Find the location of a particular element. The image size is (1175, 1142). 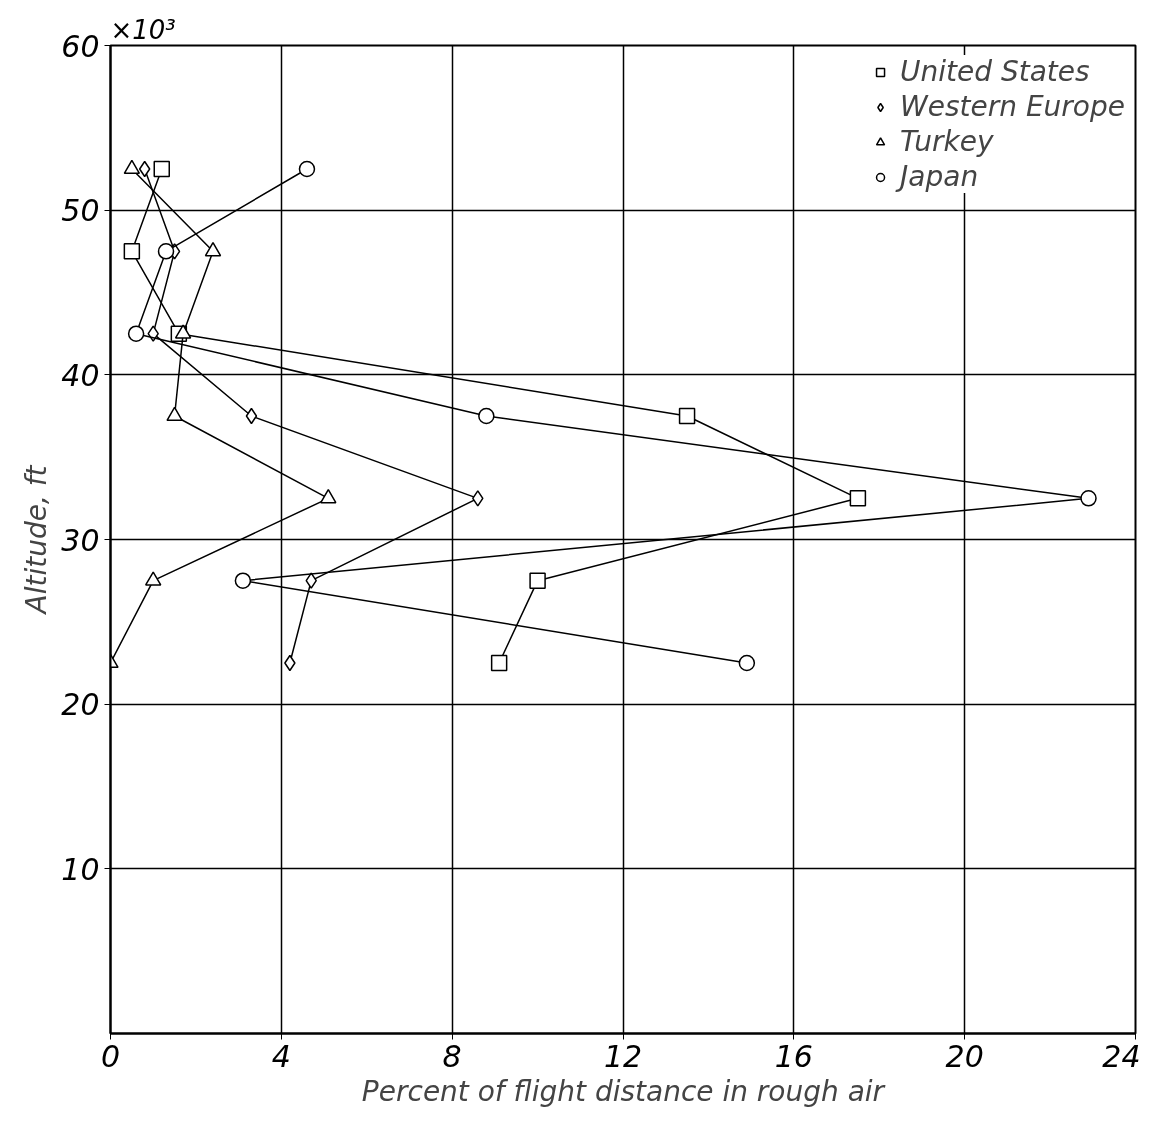

legend-label: Turkey is located at coordinates (947, 141).